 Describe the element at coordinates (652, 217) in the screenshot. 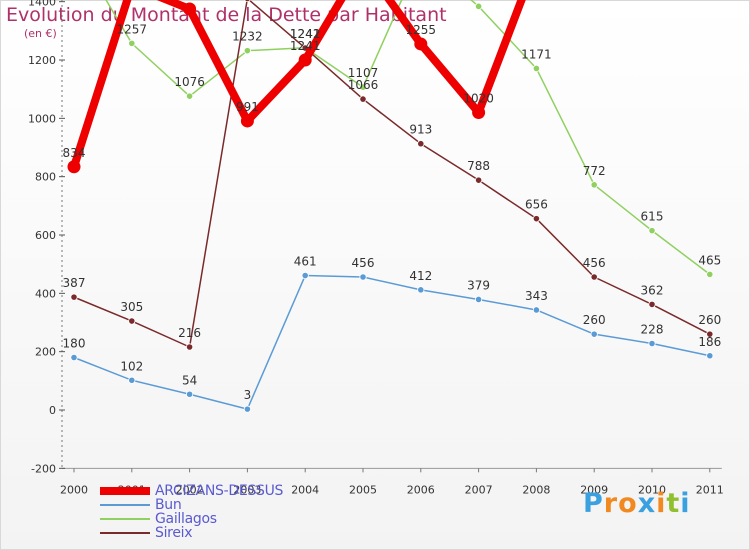

I see `data-label: 615` at that location.